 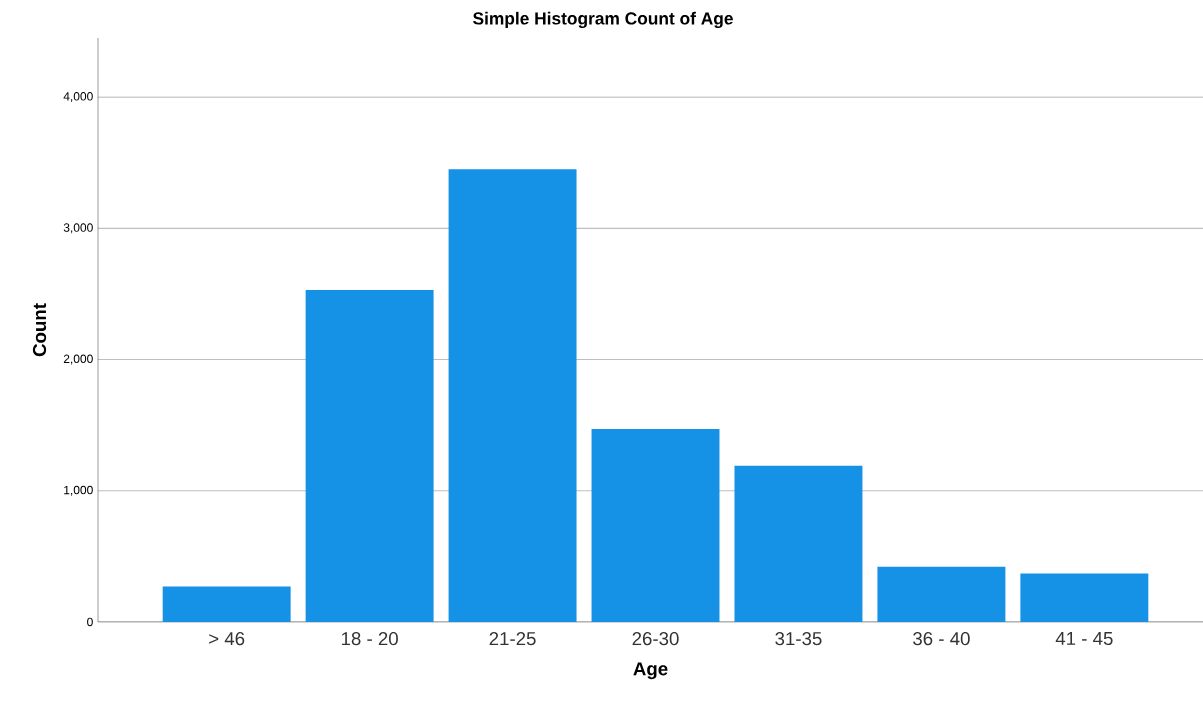 What do you see at coordinates (650, 671) in the screenshot?
I see `x-axis-title: Age` at bounding box center [650, 671].